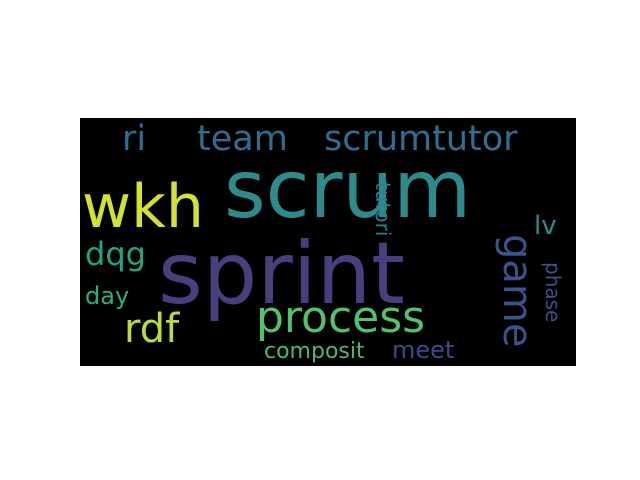  Describe the element at coordinates (545, 226) in the screenshot. I see `word-lv: lv` at that location.